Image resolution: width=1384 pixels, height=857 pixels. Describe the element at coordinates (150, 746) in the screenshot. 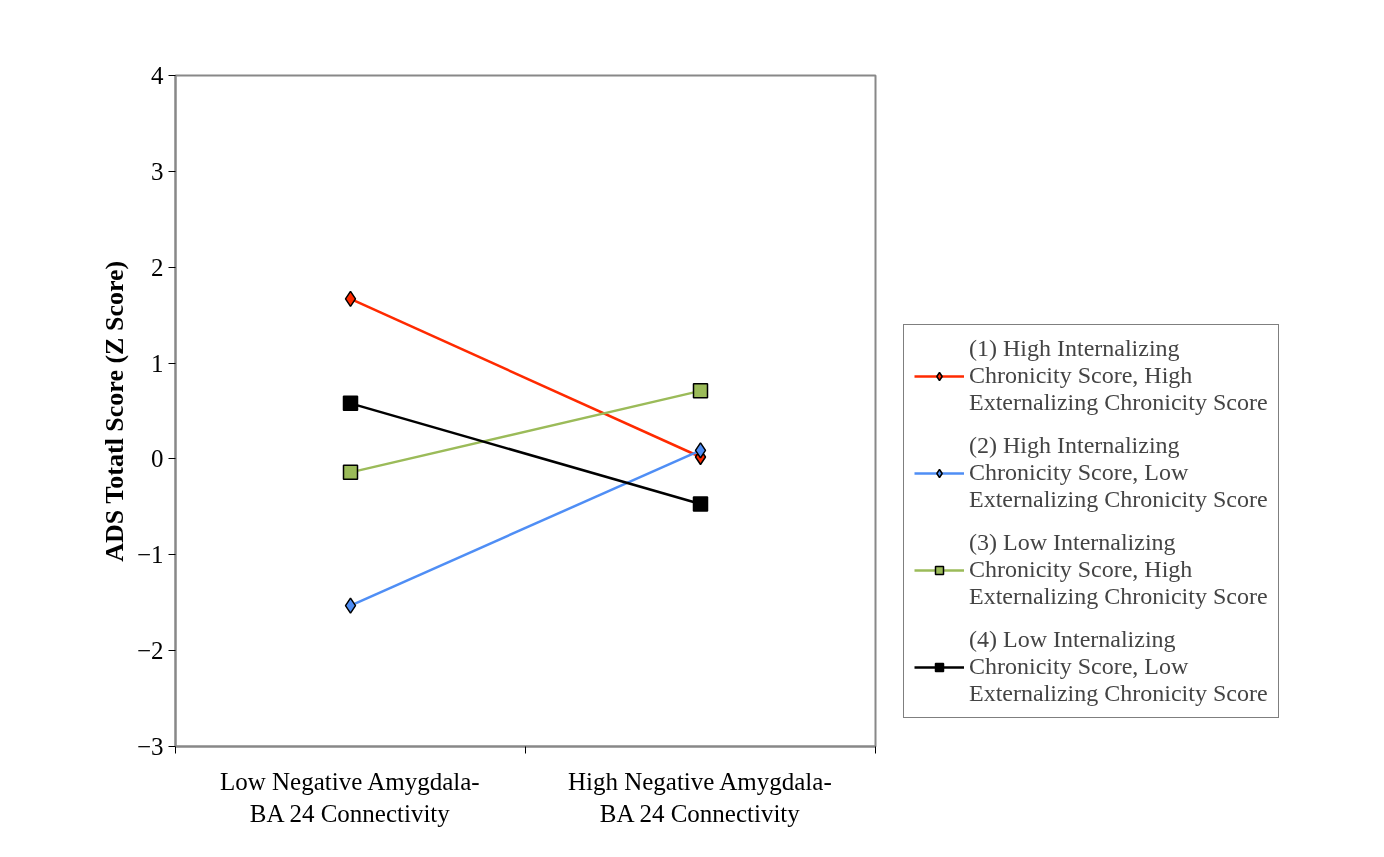

I see `y-tick-label: −3` at that location.